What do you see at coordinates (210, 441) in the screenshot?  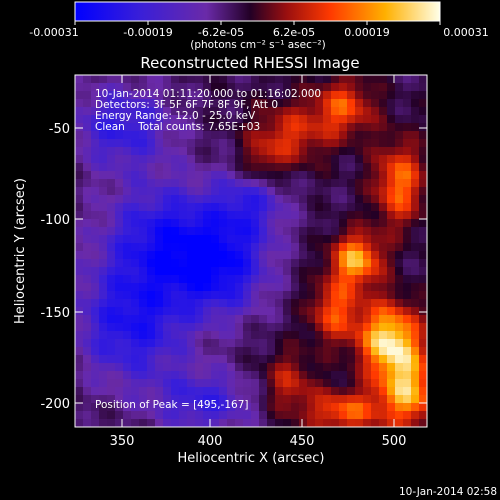 I see `x-tick-label: 400` at bounding box center [210, 441].